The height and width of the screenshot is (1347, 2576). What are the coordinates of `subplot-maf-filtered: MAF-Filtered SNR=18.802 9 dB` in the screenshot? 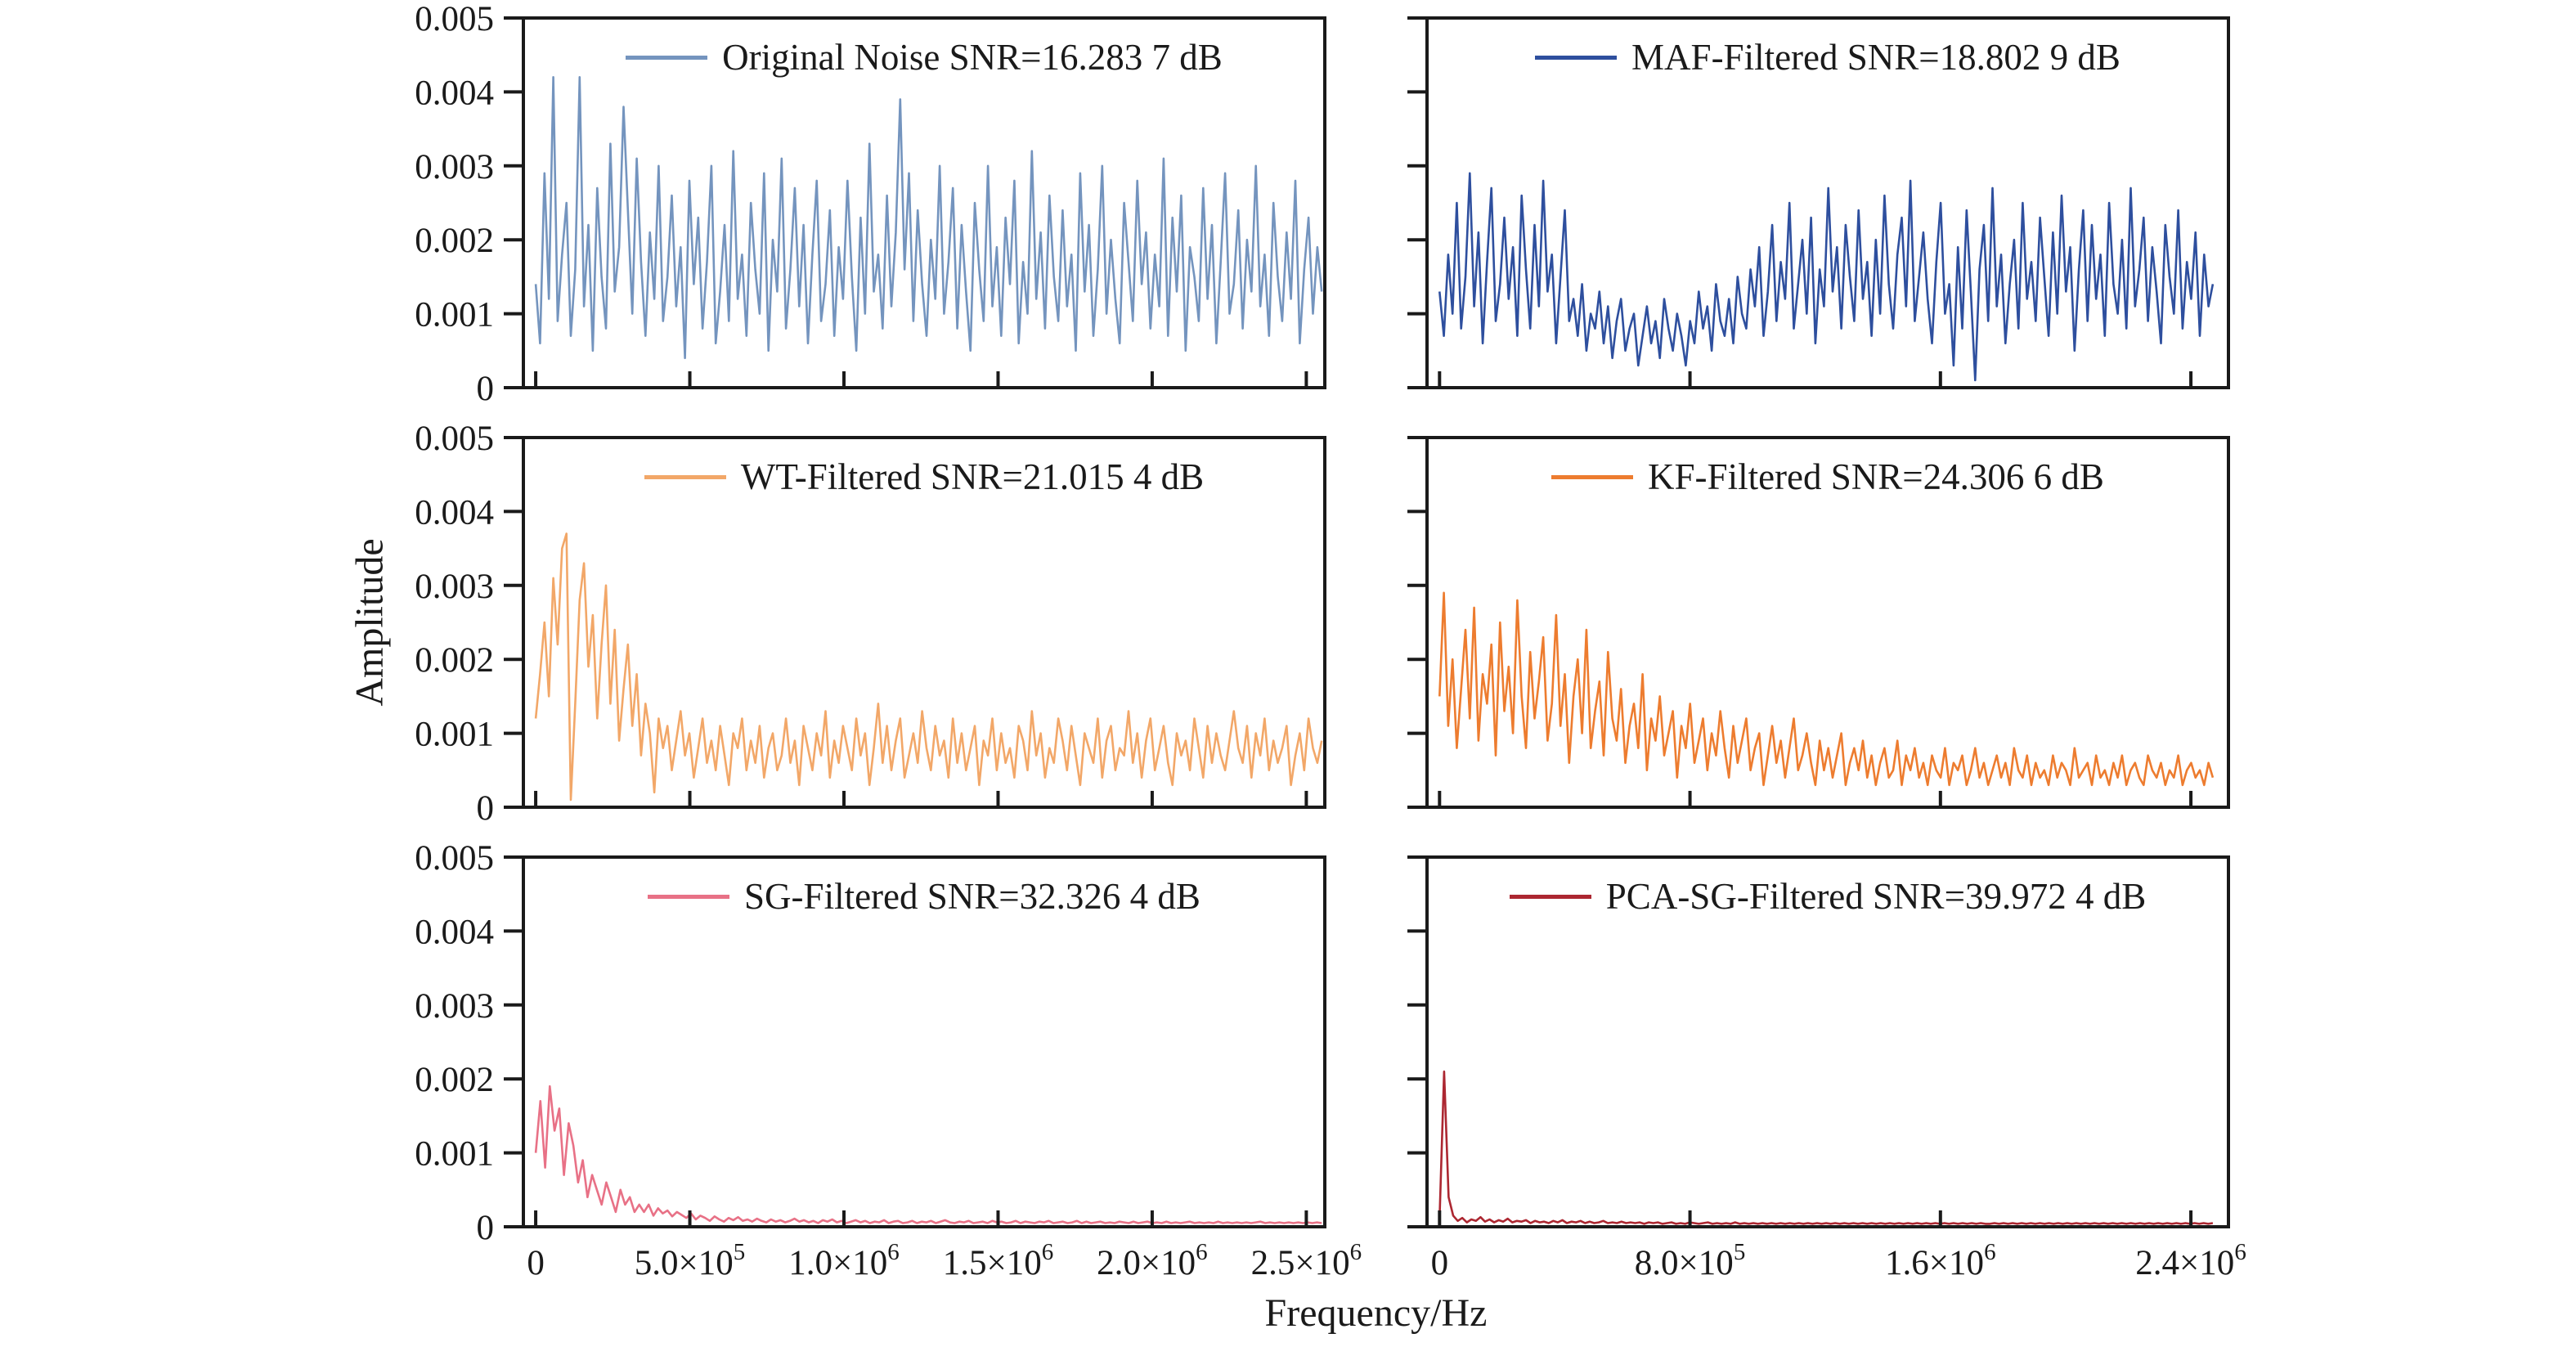 It's located at (1755, 234).